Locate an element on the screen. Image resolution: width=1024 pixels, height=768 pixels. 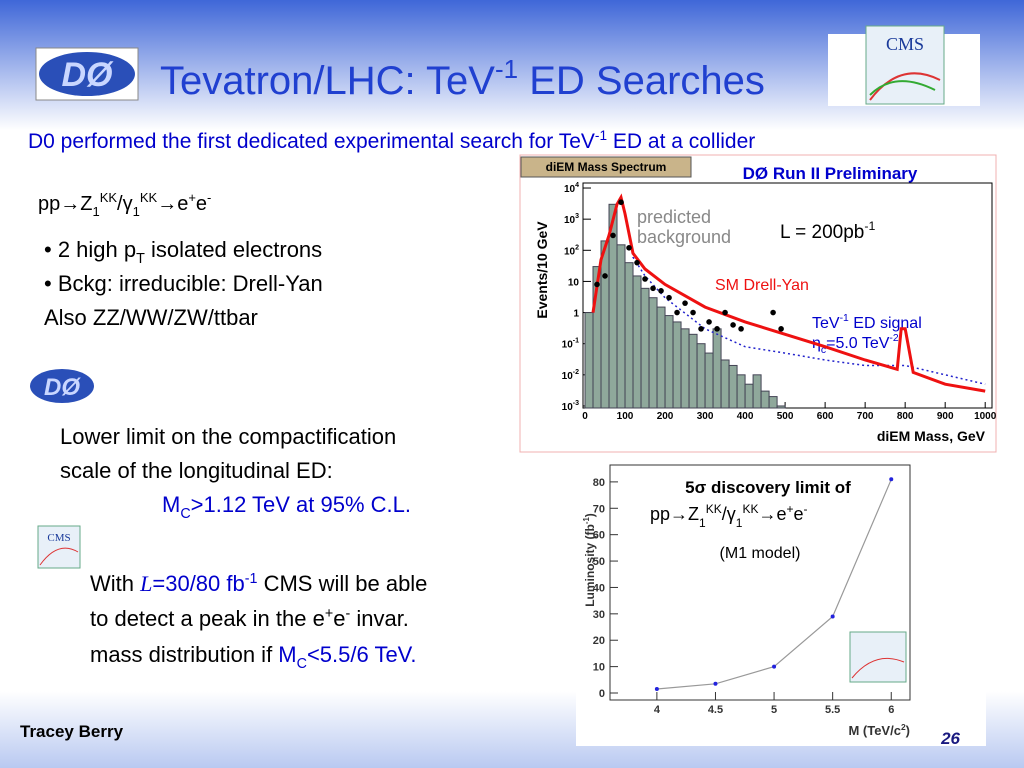
bullet: Also ZZ/WW/ZW/ttbar is located at coordinates (151, 317).